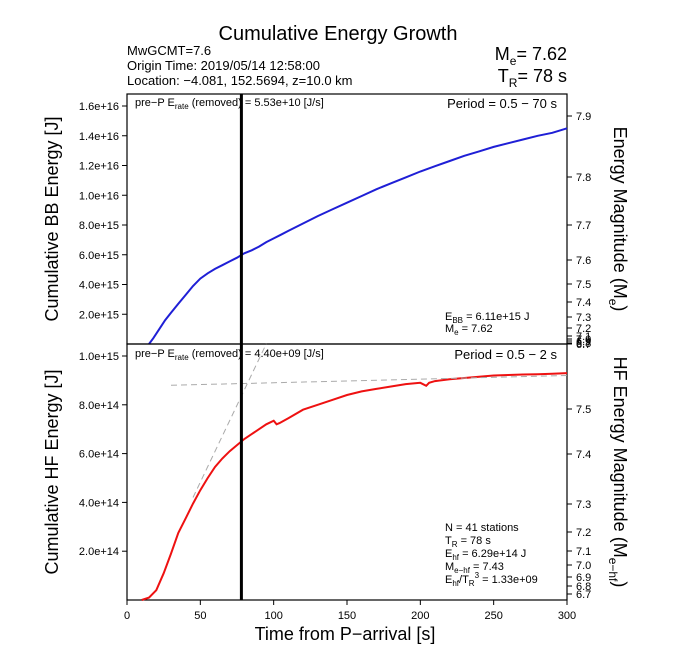 The width and height of the screenshot is (680, 660). What do you see at coordinates (273, 616) in the screenshot?
I see `x-tick-label: 100` at bounding box center [273, 616].